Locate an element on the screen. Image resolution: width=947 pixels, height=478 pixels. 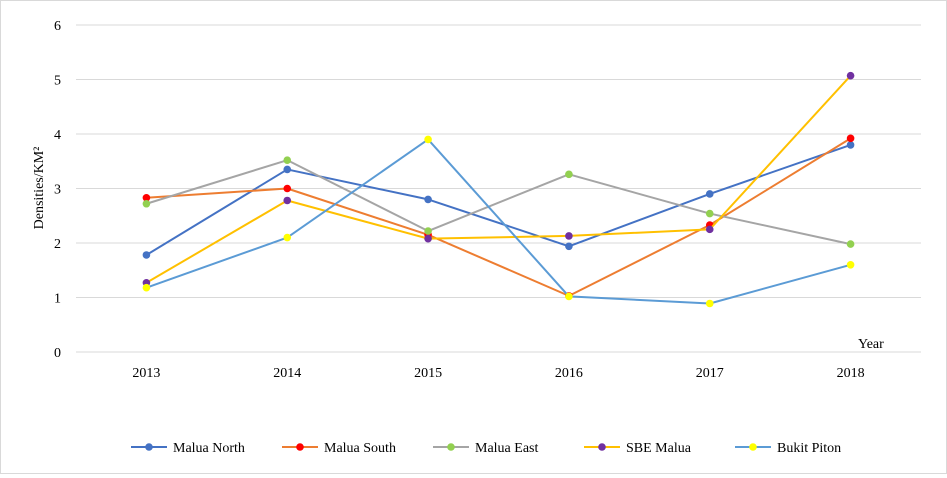
legend-label: Malua East is located at coordinates (506, 448).